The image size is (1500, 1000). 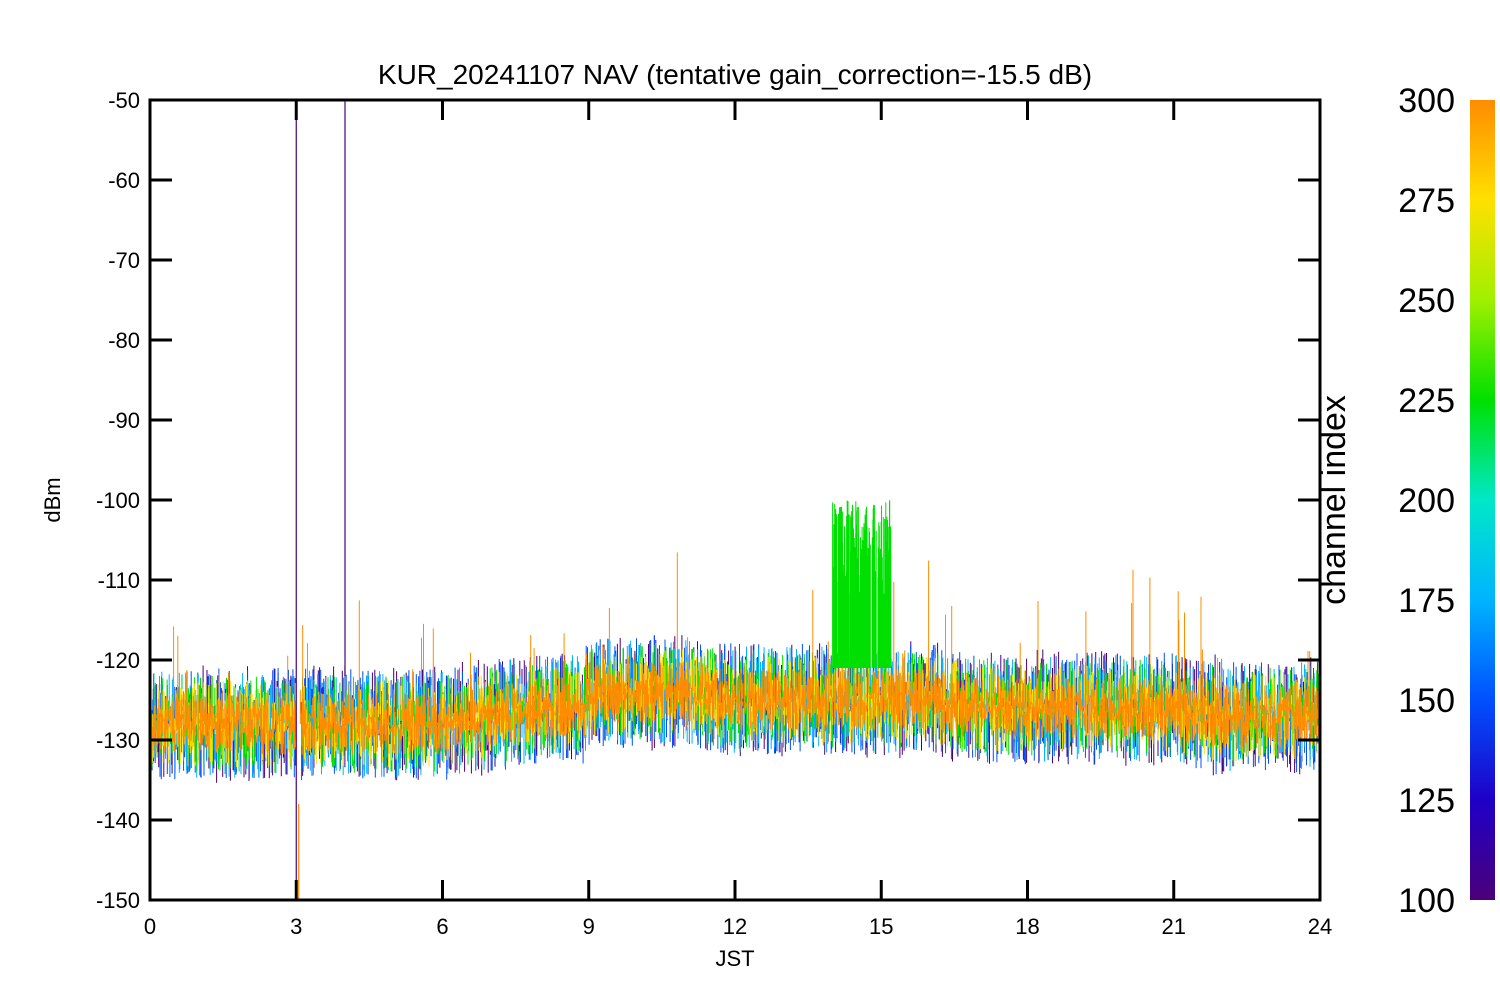 What do you see at coordinates (118, 820) in the screenshot?
I see `y-tick-label: -140` at bounding box center [118, 820].